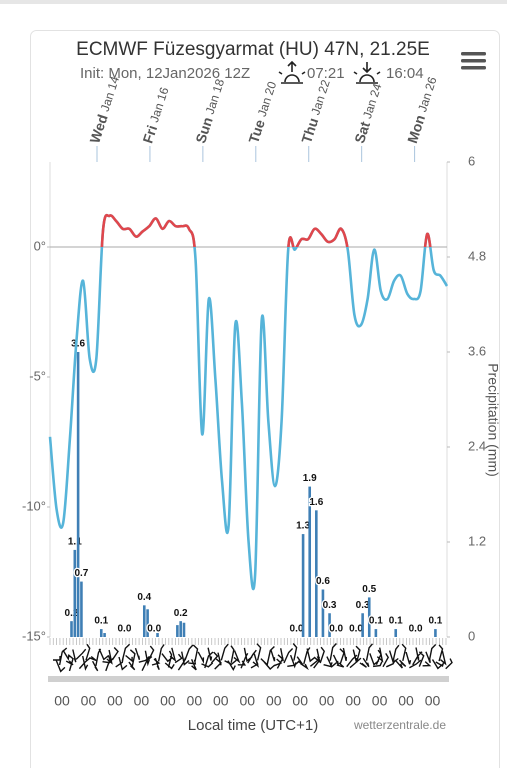  Describe the element at coordinates (326, 73) in the screenshot. I see `sunrise-time: 07:21` at that location.